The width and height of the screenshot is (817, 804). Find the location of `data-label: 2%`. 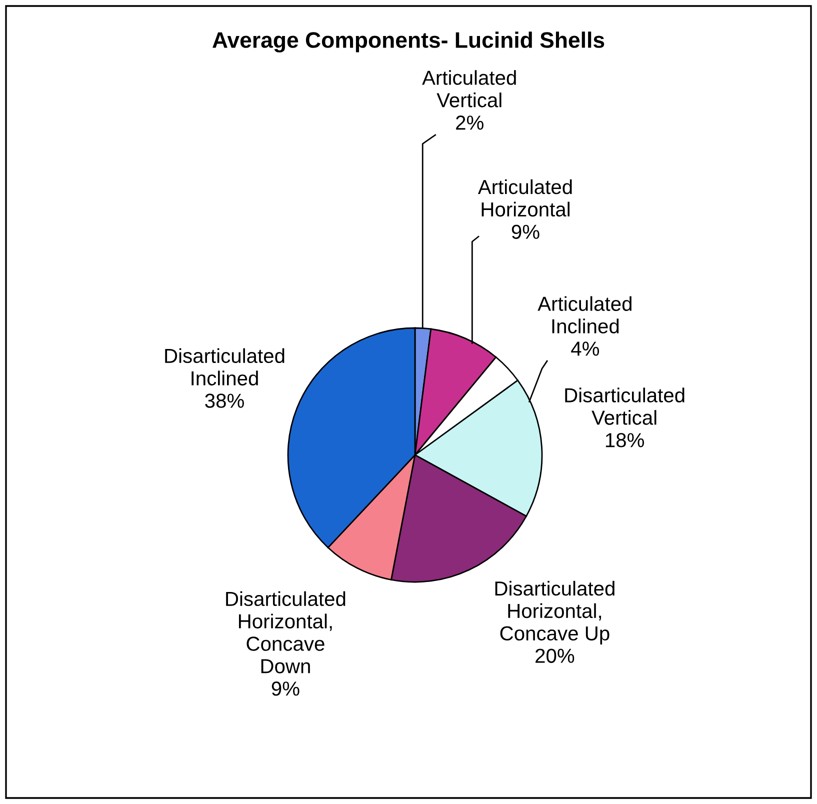

data-label: 2% is located at coordinates (470, 123).